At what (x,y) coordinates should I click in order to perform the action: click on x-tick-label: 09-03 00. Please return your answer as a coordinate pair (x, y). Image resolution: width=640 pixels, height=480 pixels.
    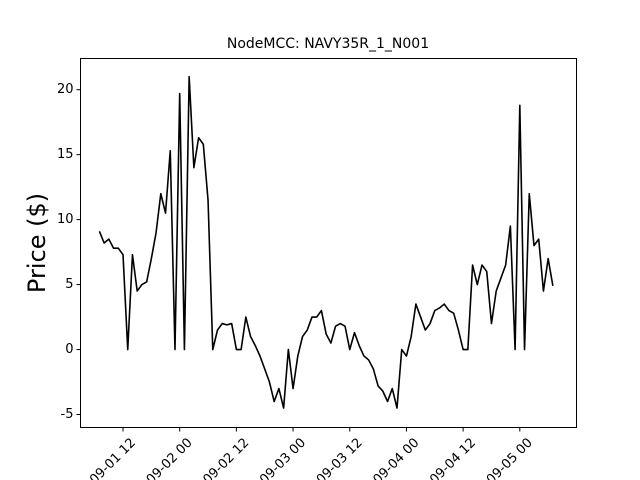
    Looking at the image, I should click on (283, 458).